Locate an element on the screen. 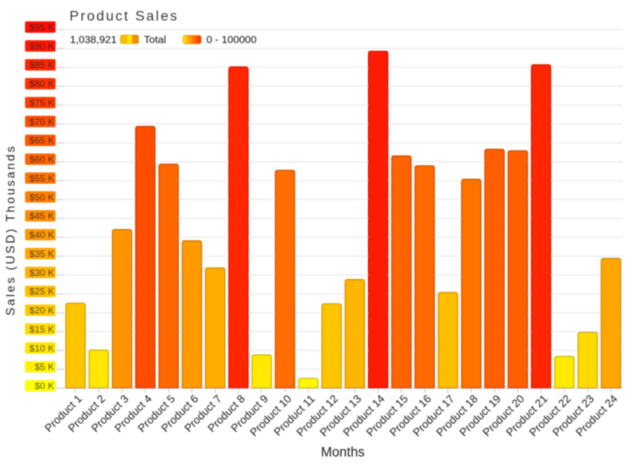 The width and height of the screenshot is (632, 470). svg-text: $70 K is located at coordinates (41, 122).